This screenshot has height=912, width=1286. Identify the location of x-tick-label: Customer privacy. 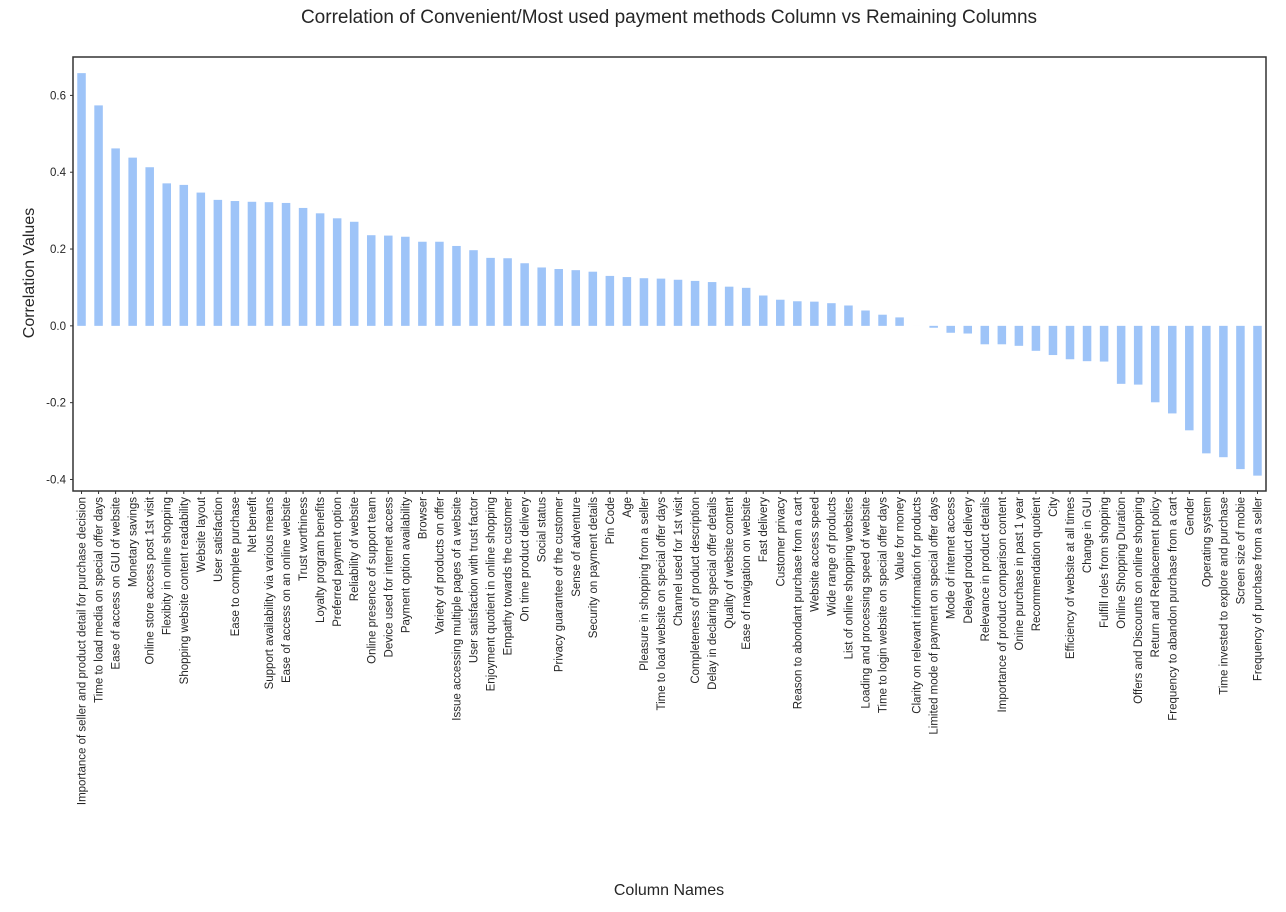
(781, 542).